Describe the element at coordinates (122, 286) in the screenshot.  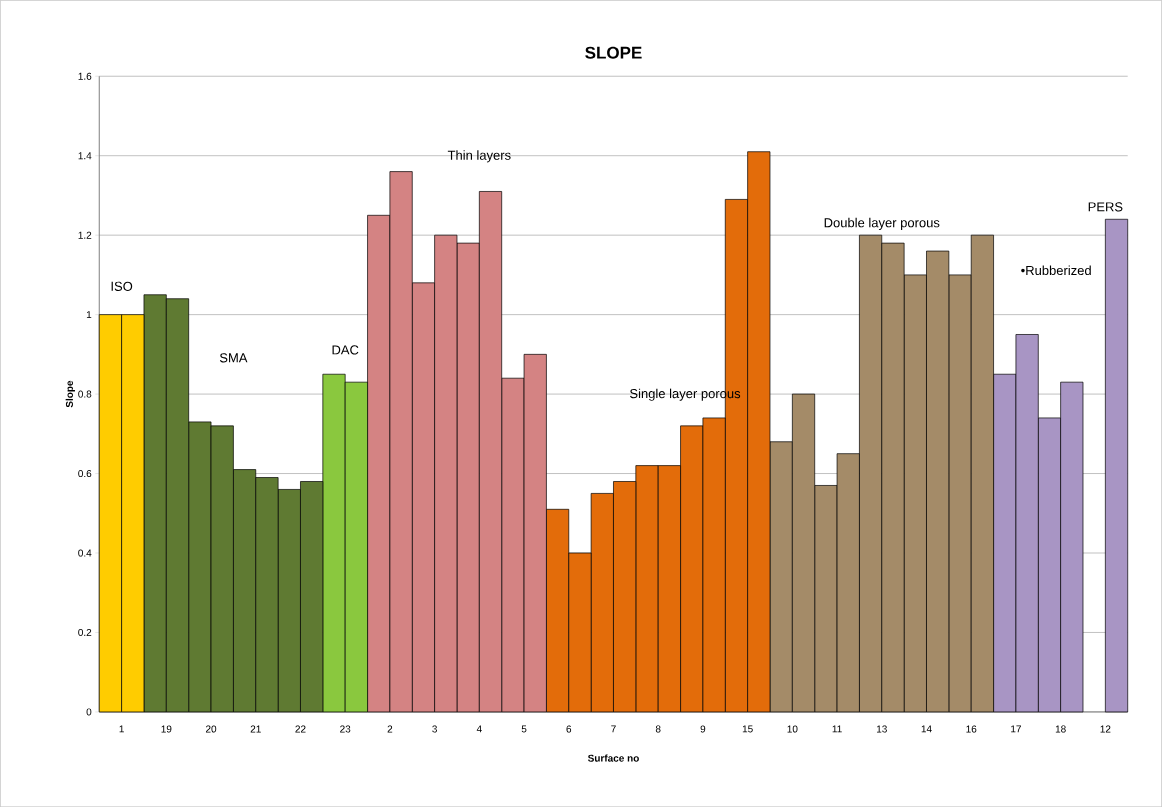
I see `annotation: ISO` at that location.